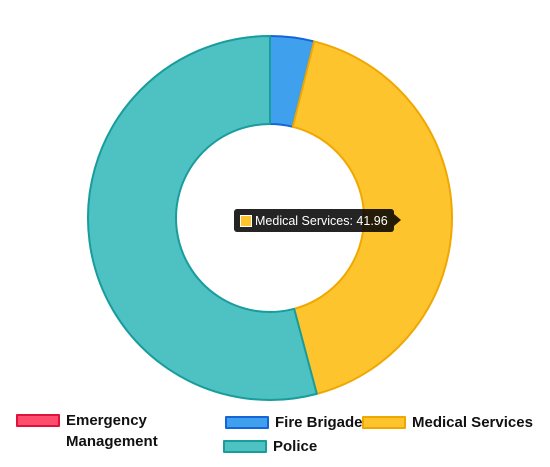 This screenshot has width=550, height=467. I want to click on legend-label-emergency-management: Emergency Management, so click(126, 431).